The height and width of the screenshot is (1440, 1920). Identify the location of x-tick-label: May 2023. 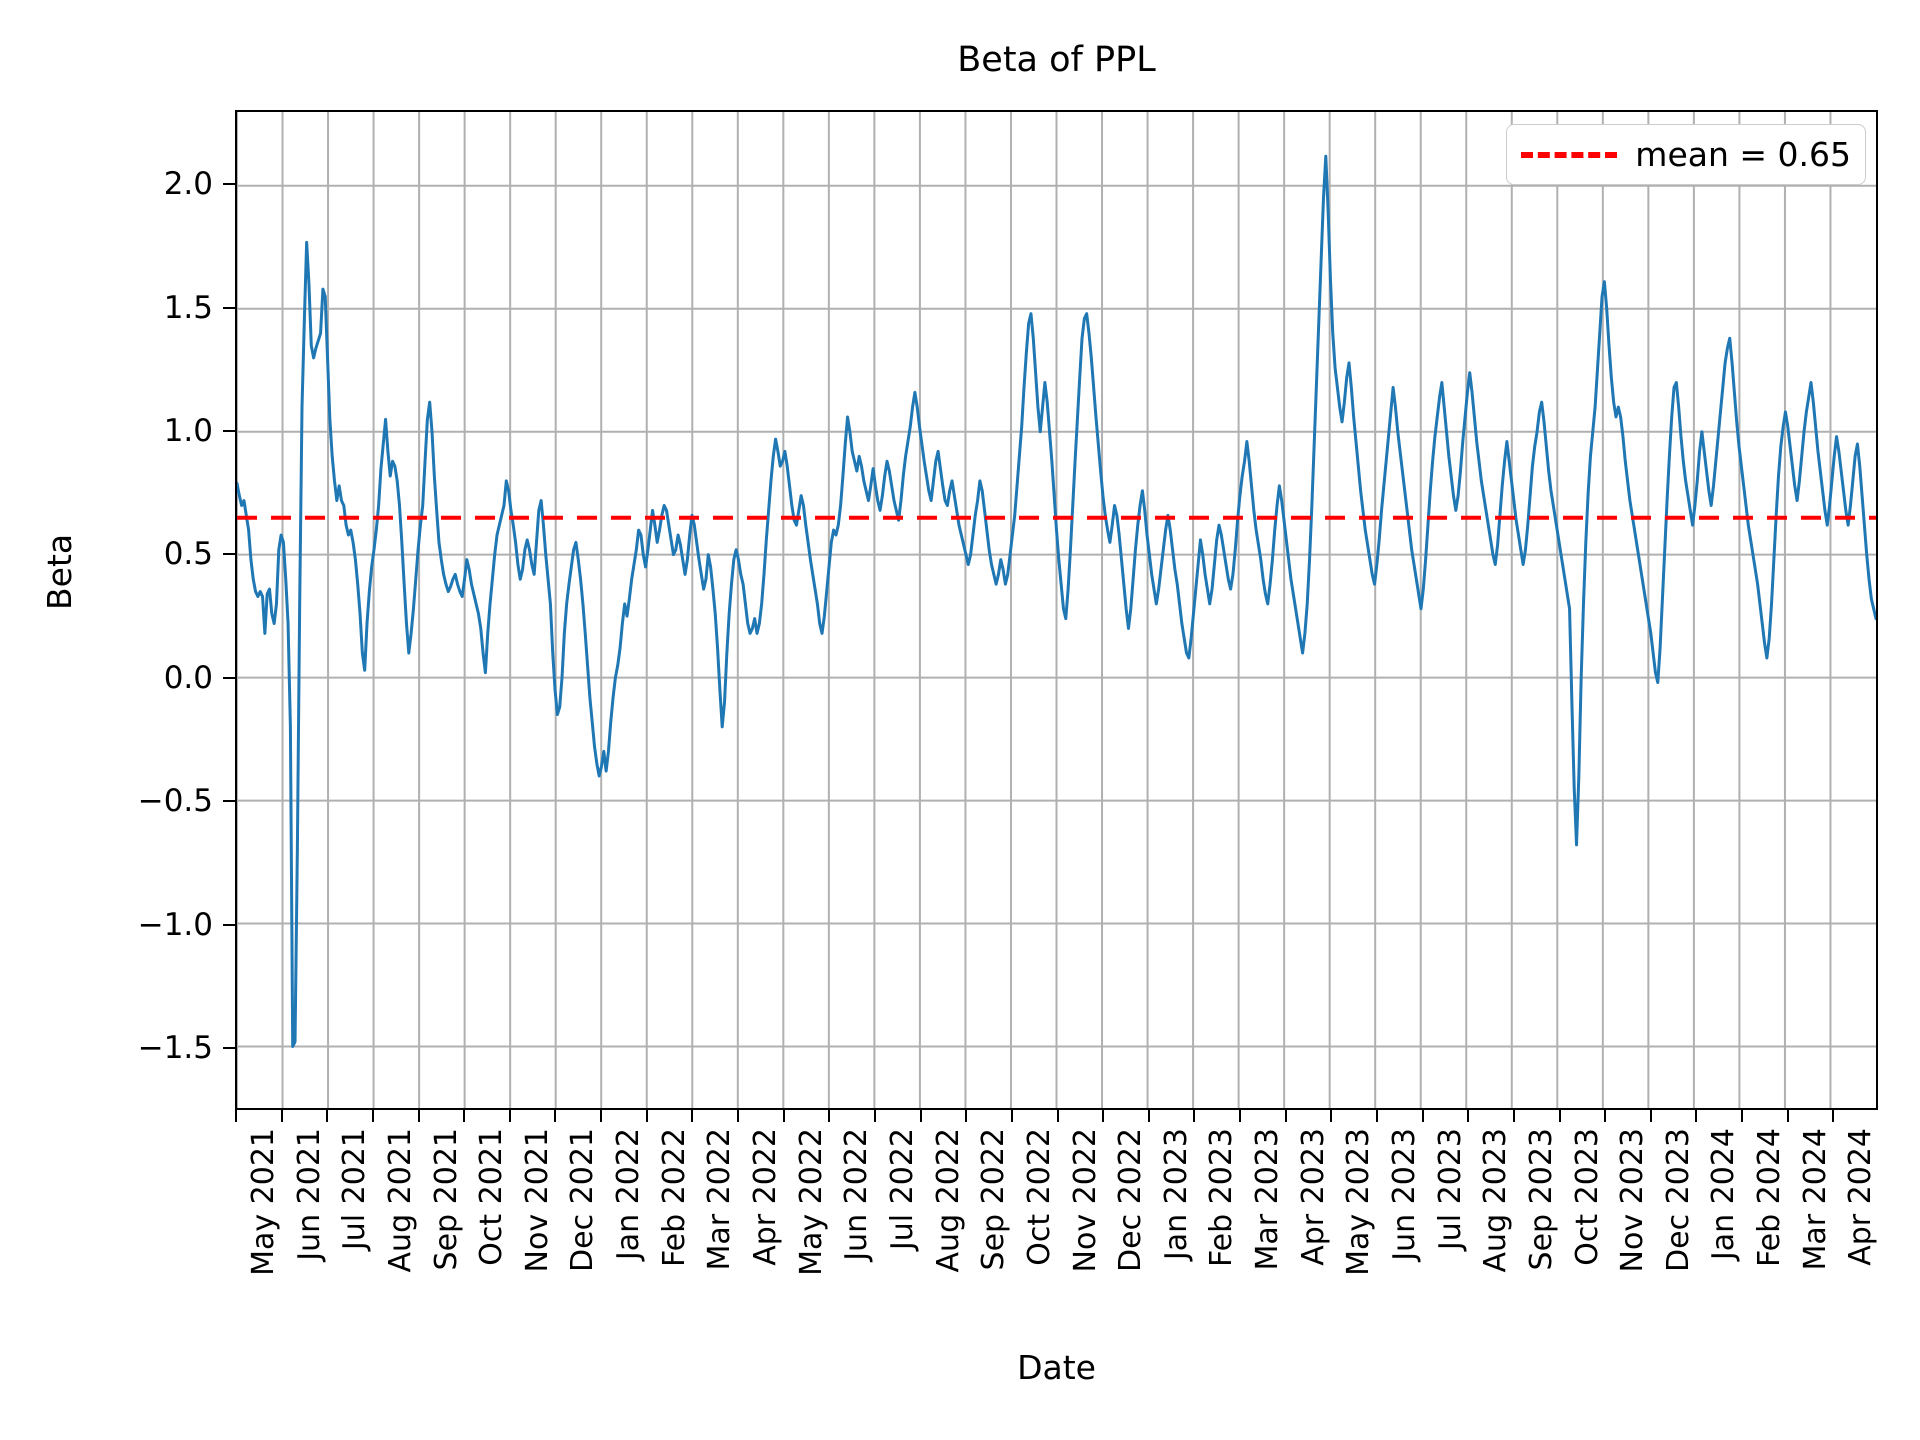
(1359, 1202).